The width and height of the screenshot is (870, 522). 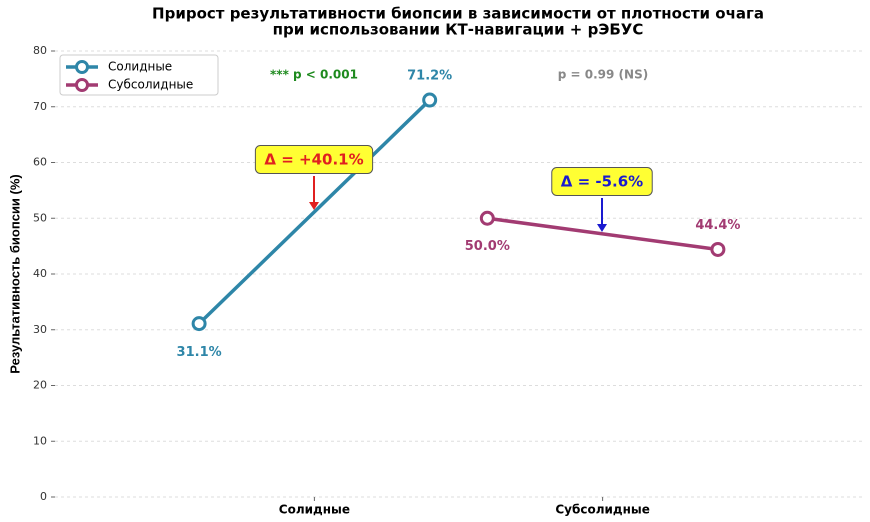 I want to click on legend-label: Солидные, so click(x=140, y=67).